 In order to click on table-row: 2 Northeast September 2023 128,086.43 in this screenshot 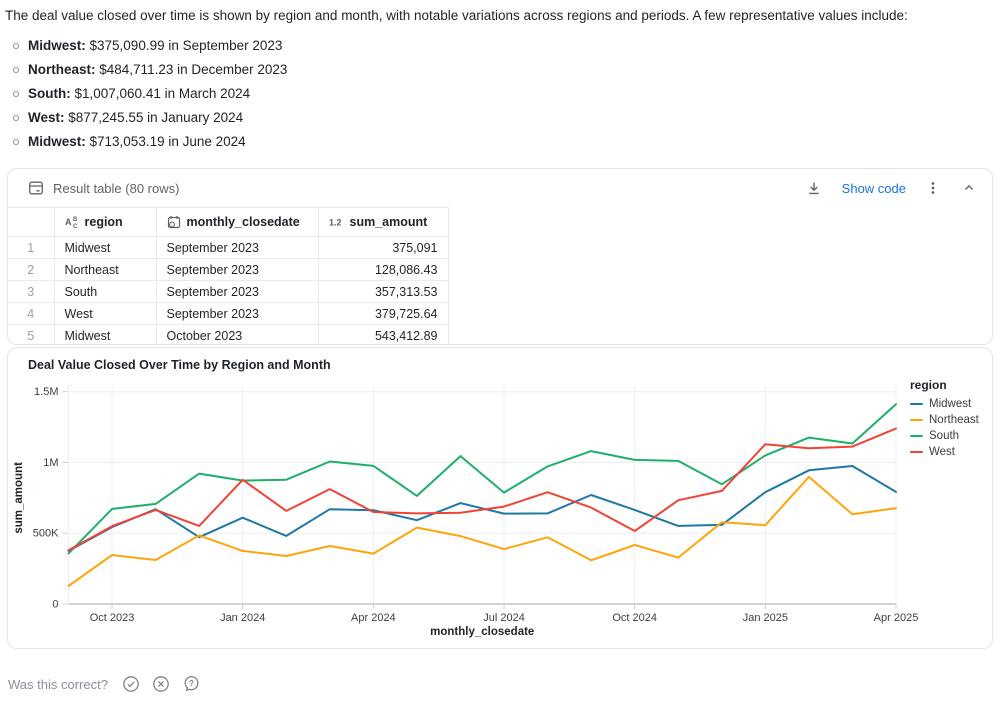, I will do `click(228, 269)`.